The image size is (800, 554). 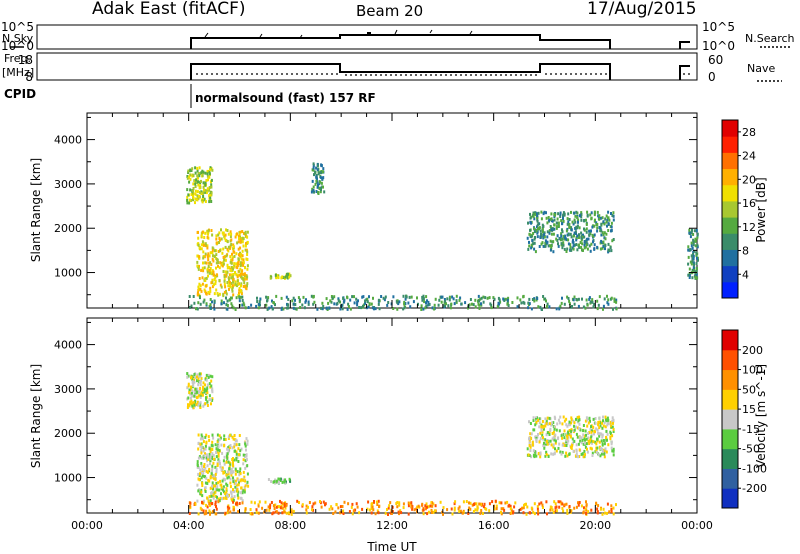 I want to click on nsky-trace, so click(x=400, y=40).